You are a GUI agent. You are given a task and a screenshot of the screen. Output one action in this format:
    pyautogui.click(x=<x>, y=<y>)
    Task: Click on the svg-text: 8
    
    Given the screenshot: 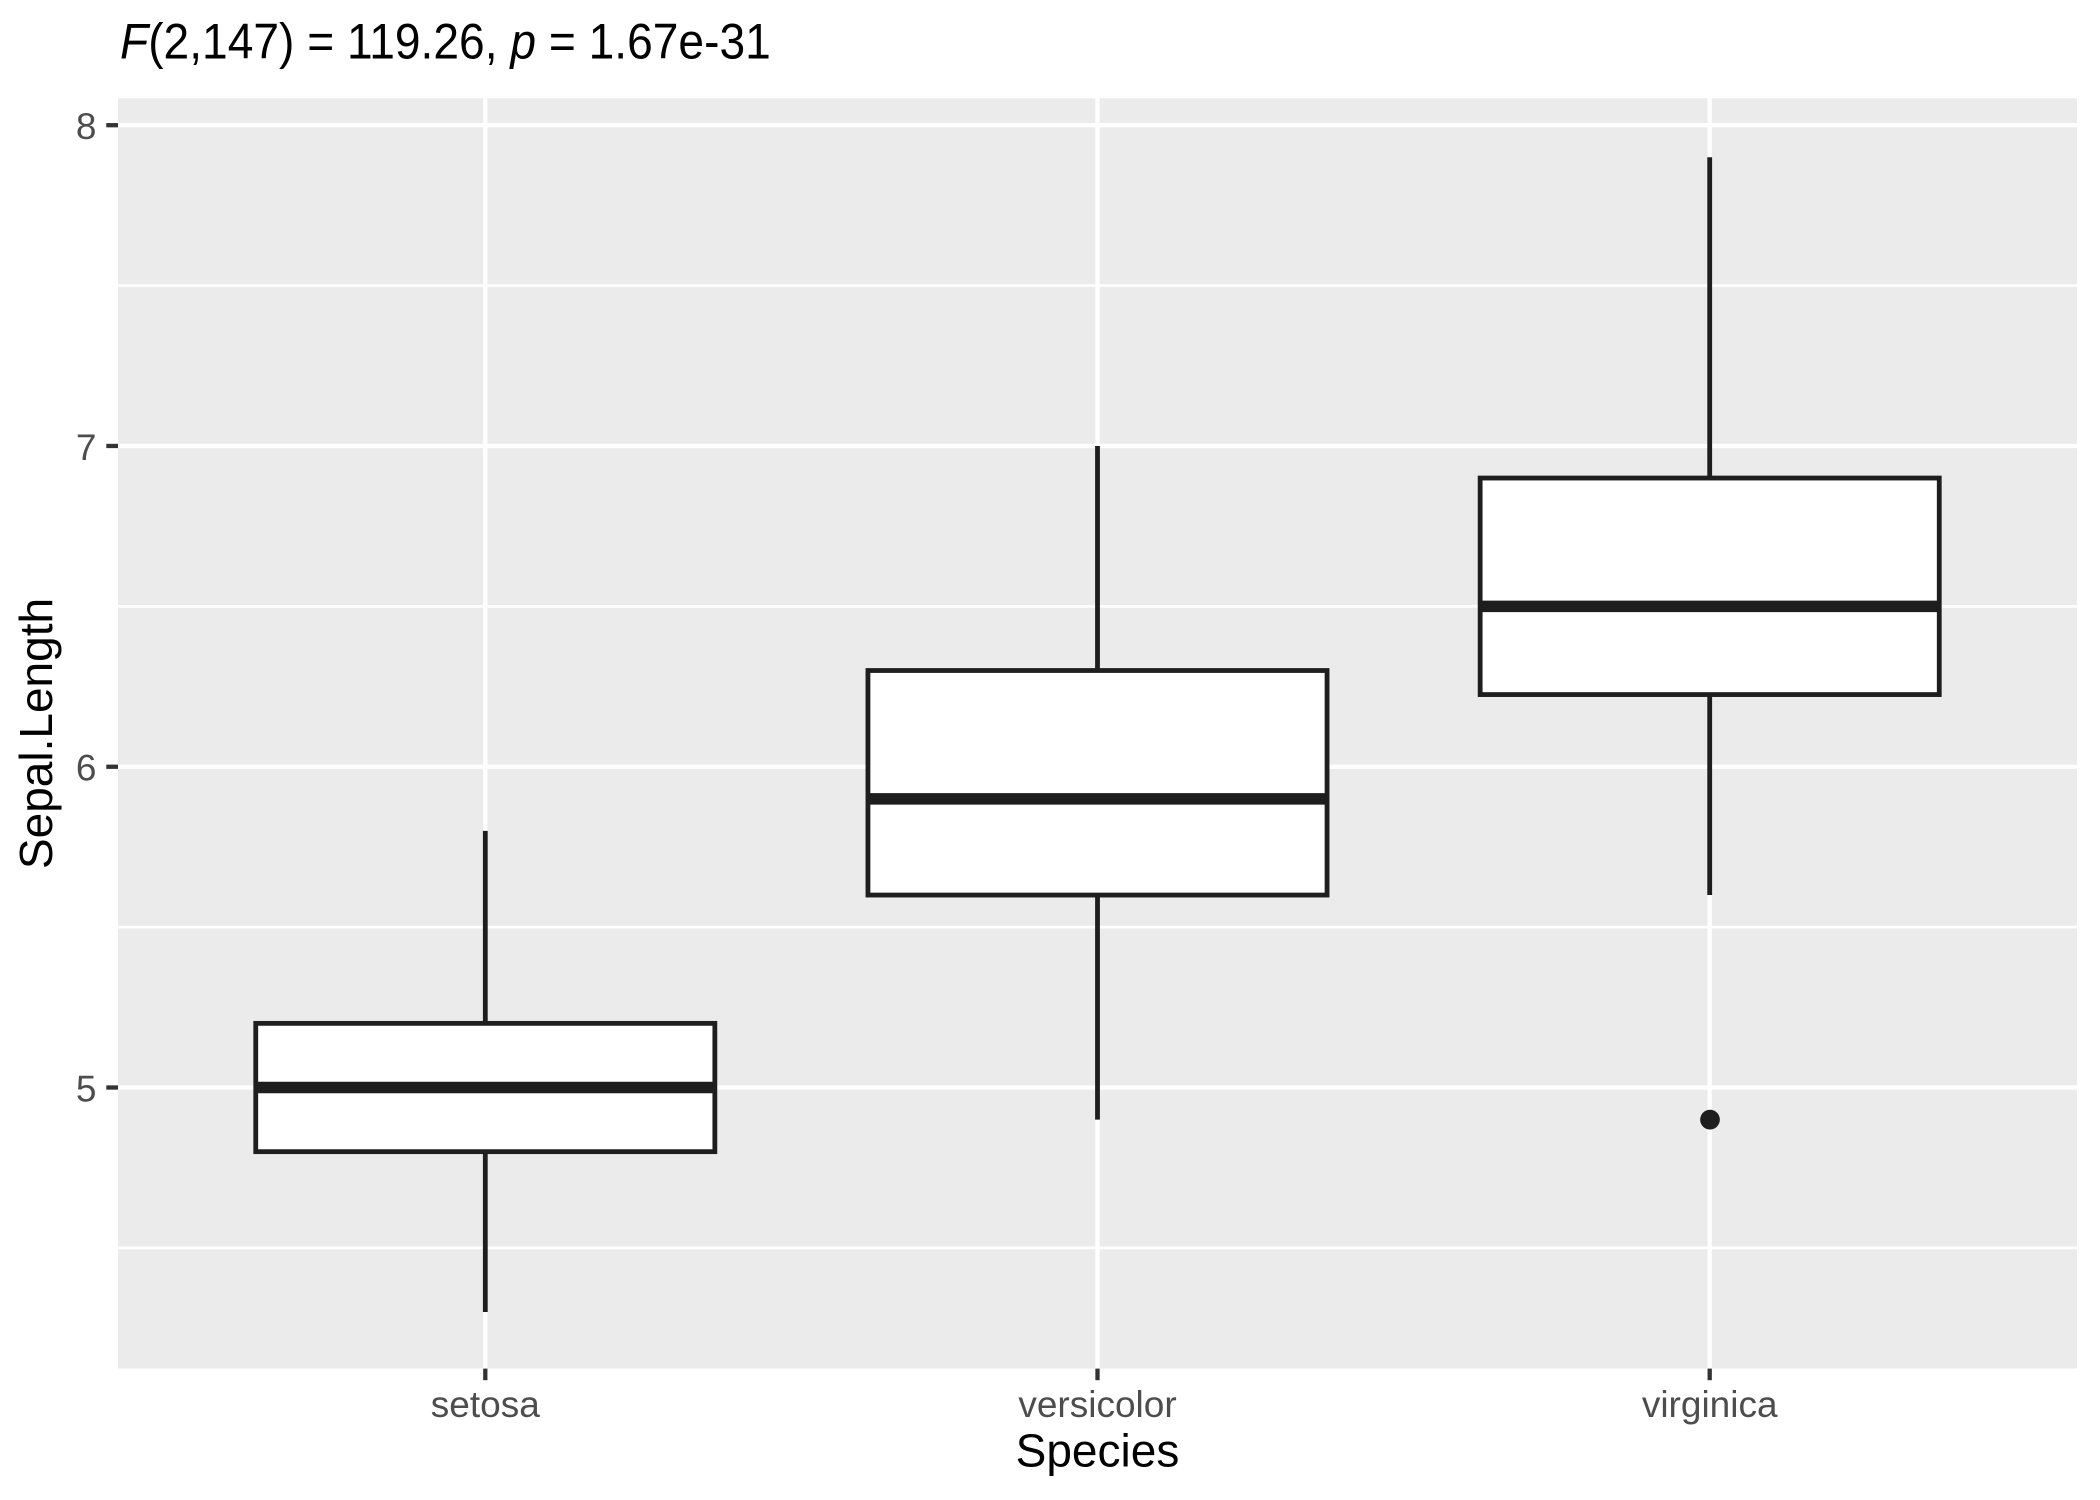 What is the action you would take?
    pyautogui.click(x=86, y=126)
    